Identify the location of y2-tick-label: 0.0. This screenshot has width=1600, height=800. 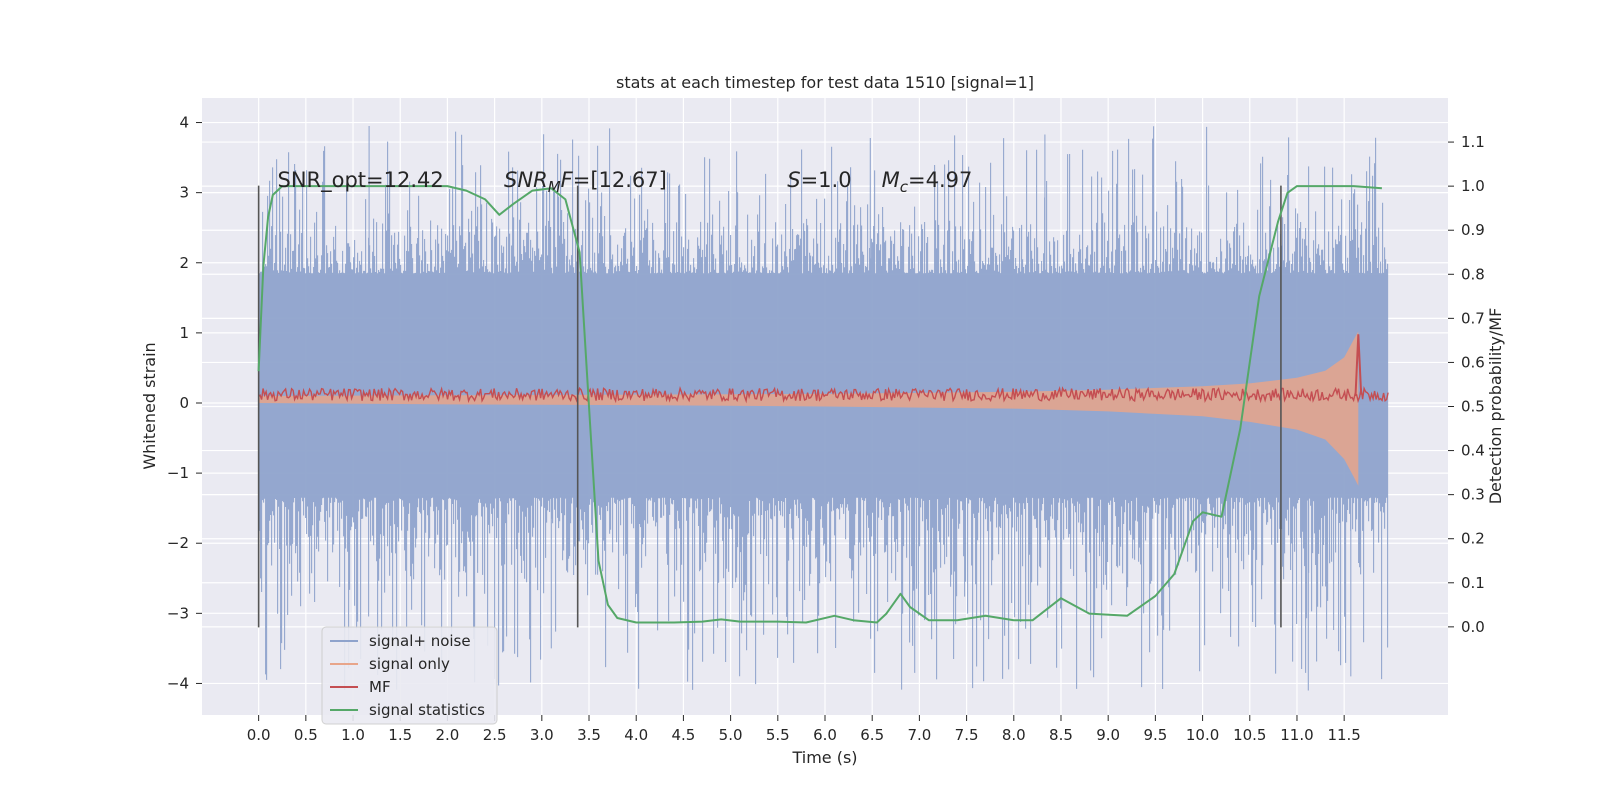
(1473, 627).